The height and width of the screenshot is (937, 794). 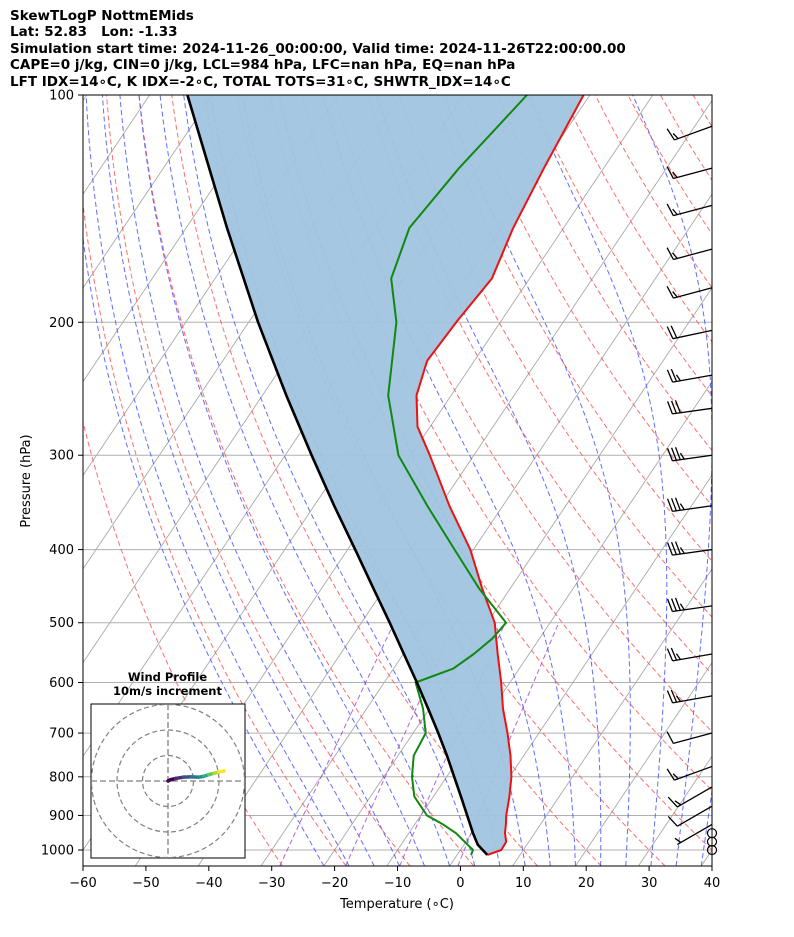 I want to click on x-tick-label: −30, so click(x=271, y=883).